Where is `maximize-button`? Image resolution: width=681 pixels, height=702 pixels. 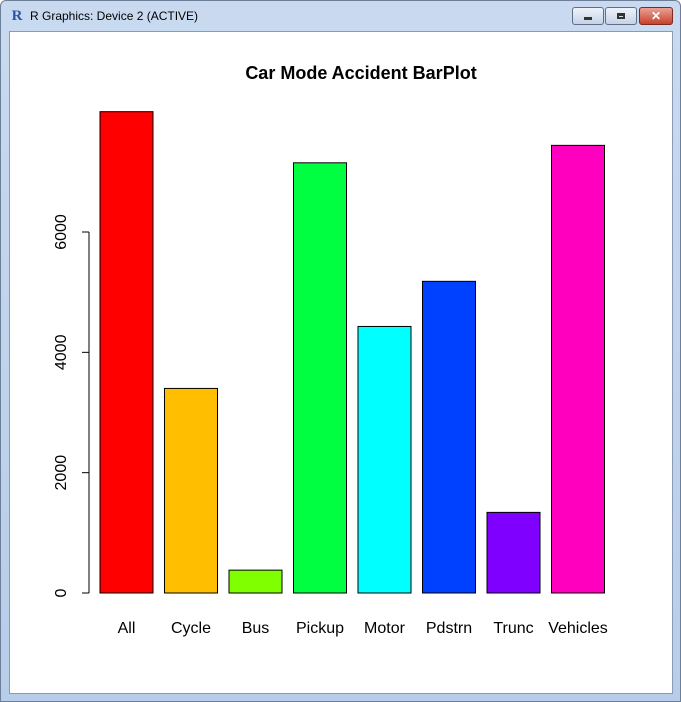
maximize-button is located at coordinates (621, 16).